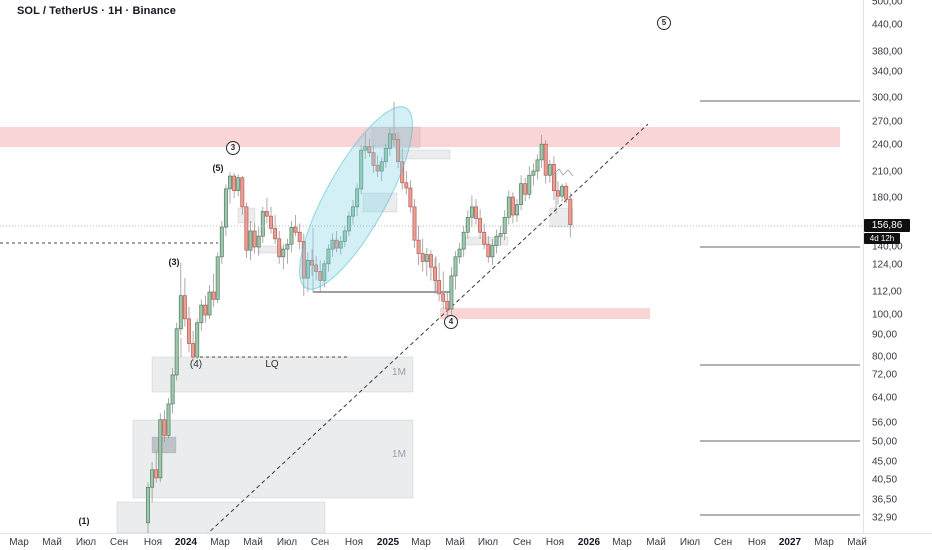  Describe the element at coordinates (887, 198) in the screenshot. I see `price-tick-label: 180,00` at that location.